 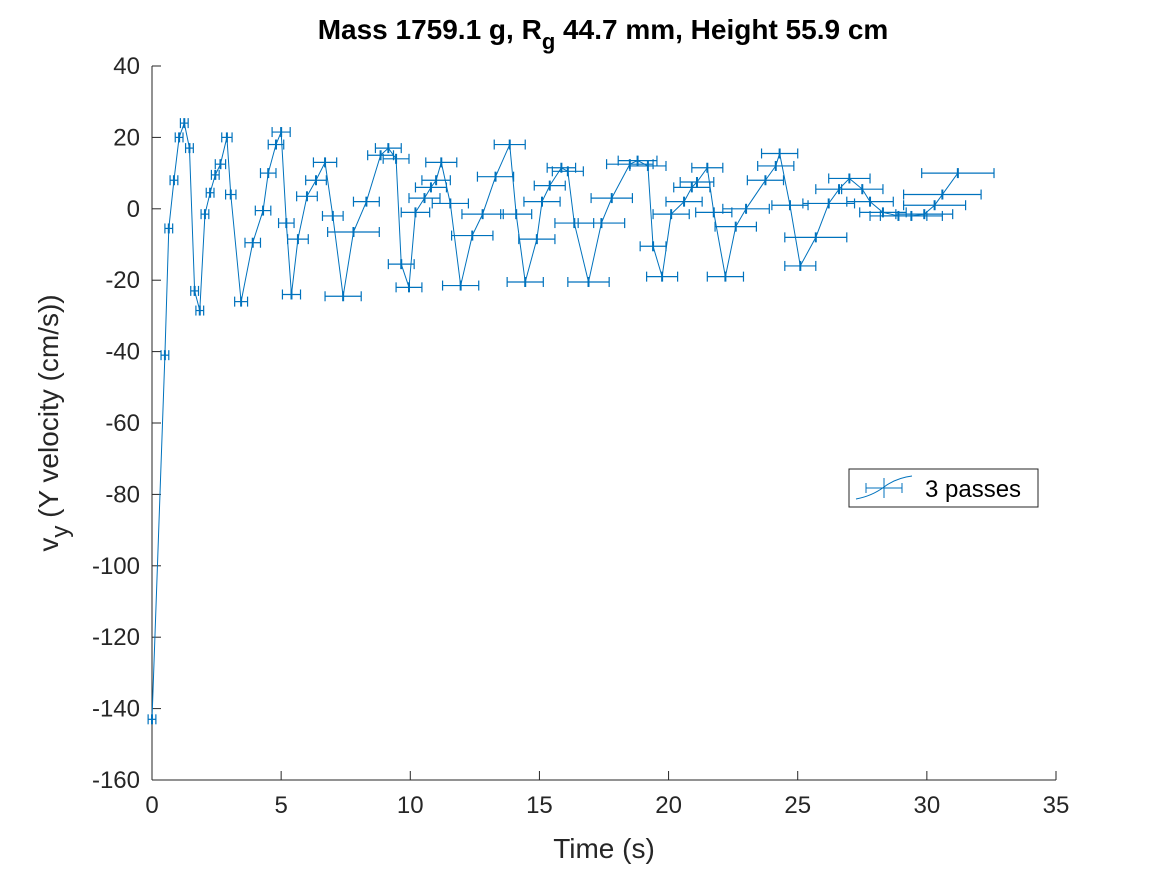 What do you see at coordinates (122, 352) in the screenshot?
I see `y-tick-label: -40` at bounding box center [122, 352].